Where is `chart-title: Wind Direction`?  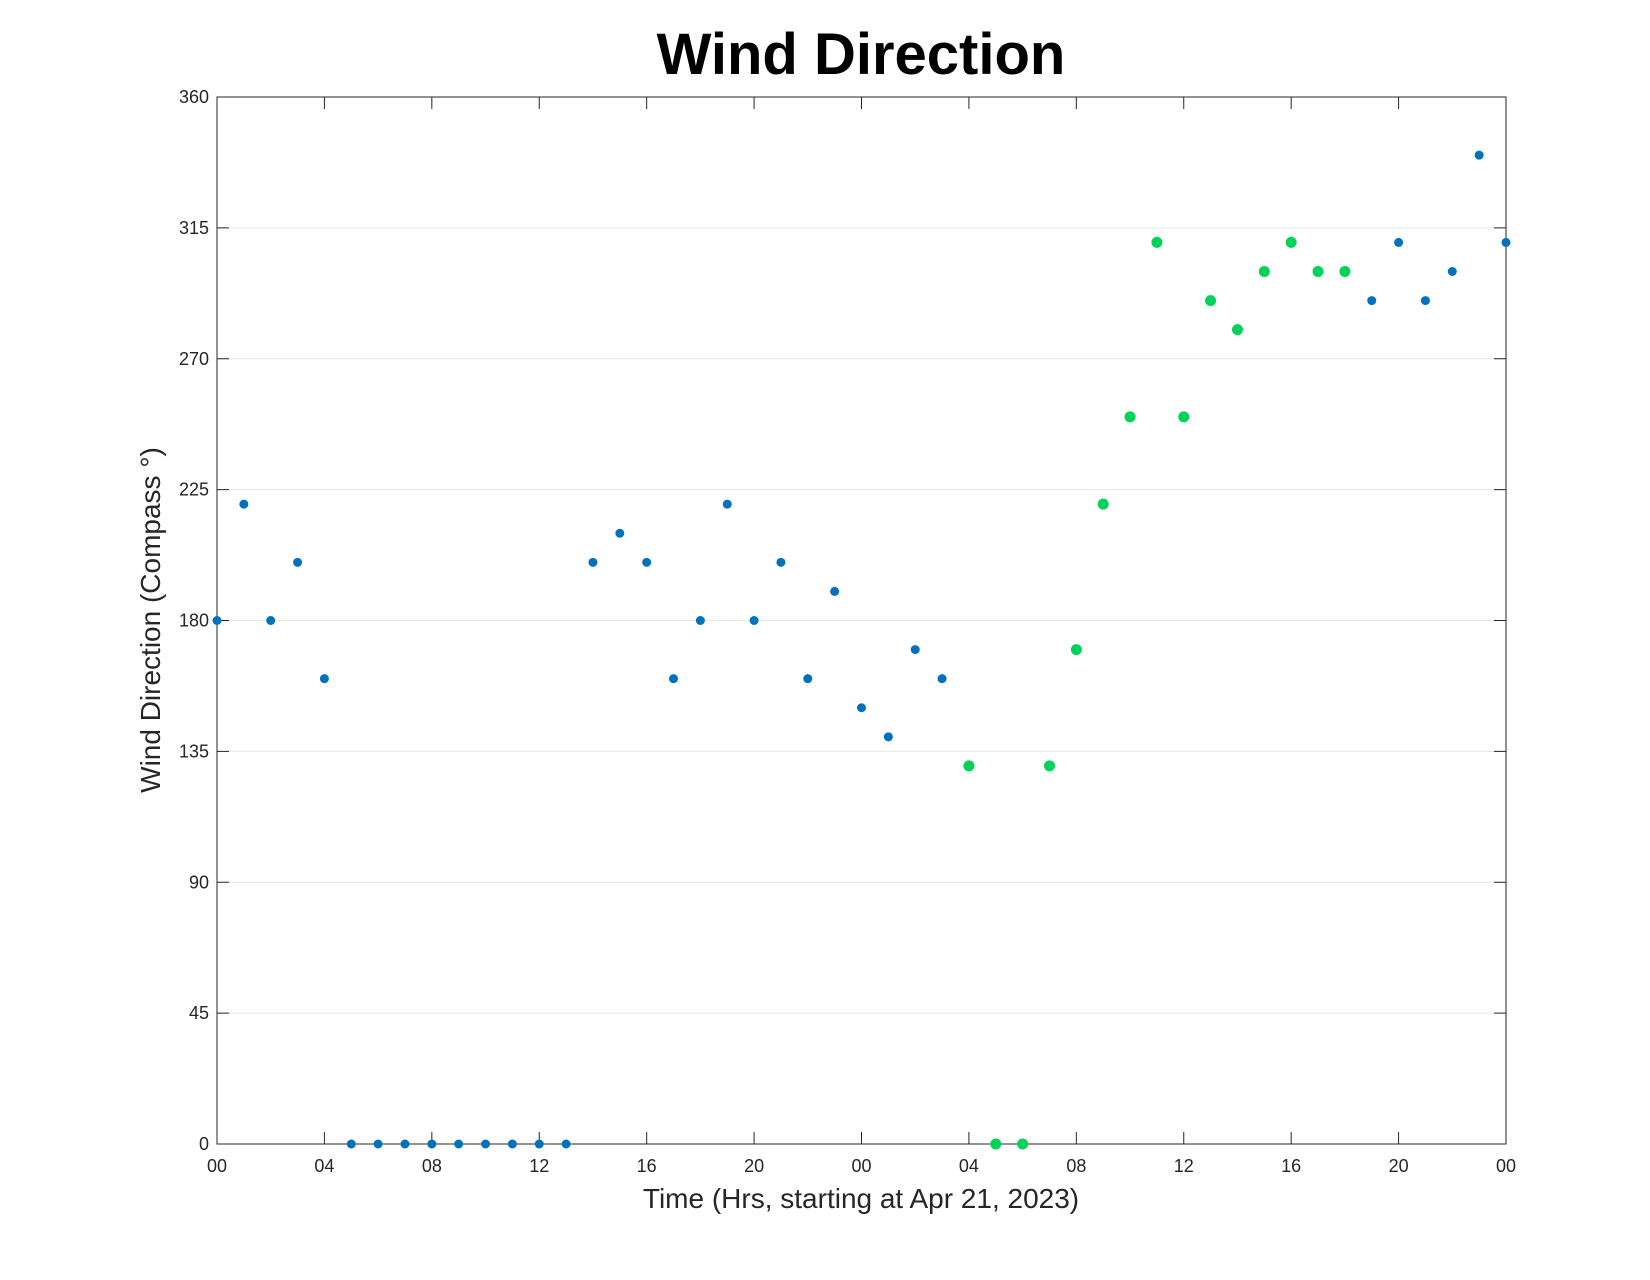
chart-title: Wind Direction is located at coordinates (861, 54).